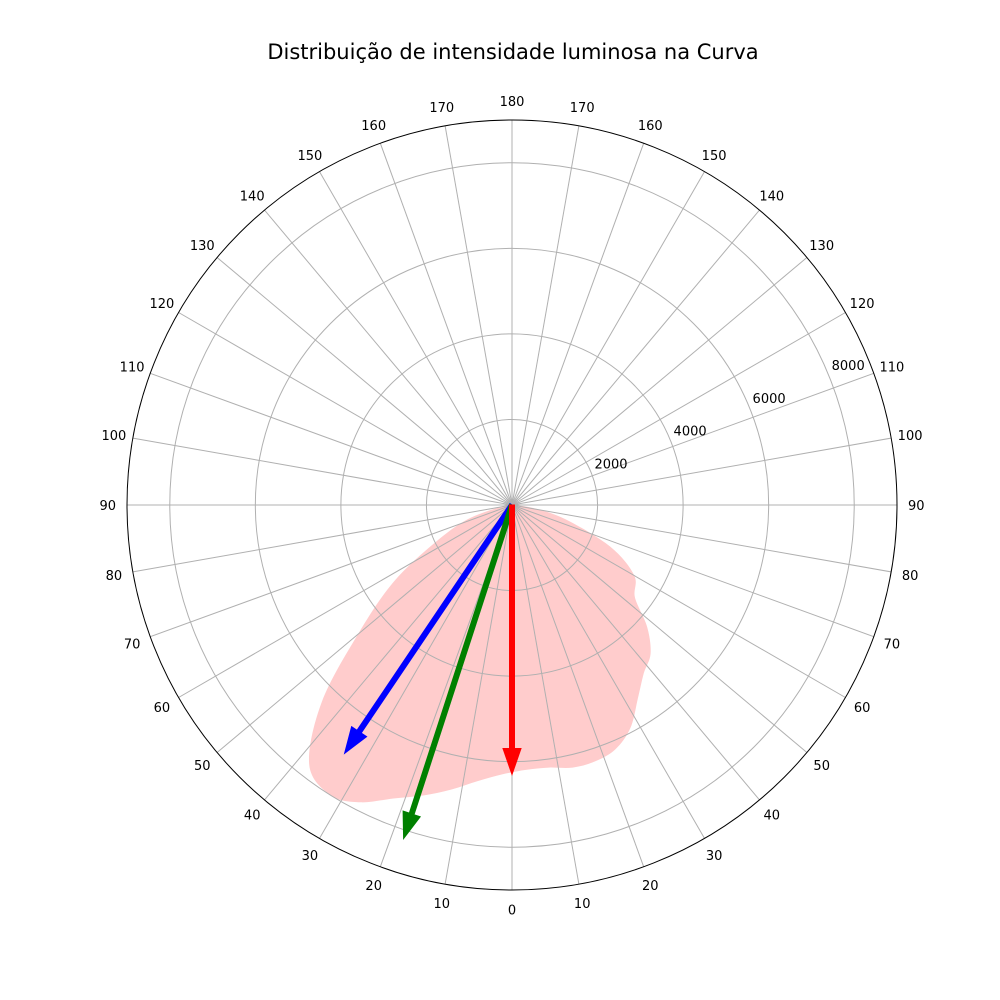 The width and height of the screenshot is (1000, 1000). What do you see at coordinates (892, 644) in the screenshot?
I see `angle-tick-right-7: 70` at bounding box center [892, 644].